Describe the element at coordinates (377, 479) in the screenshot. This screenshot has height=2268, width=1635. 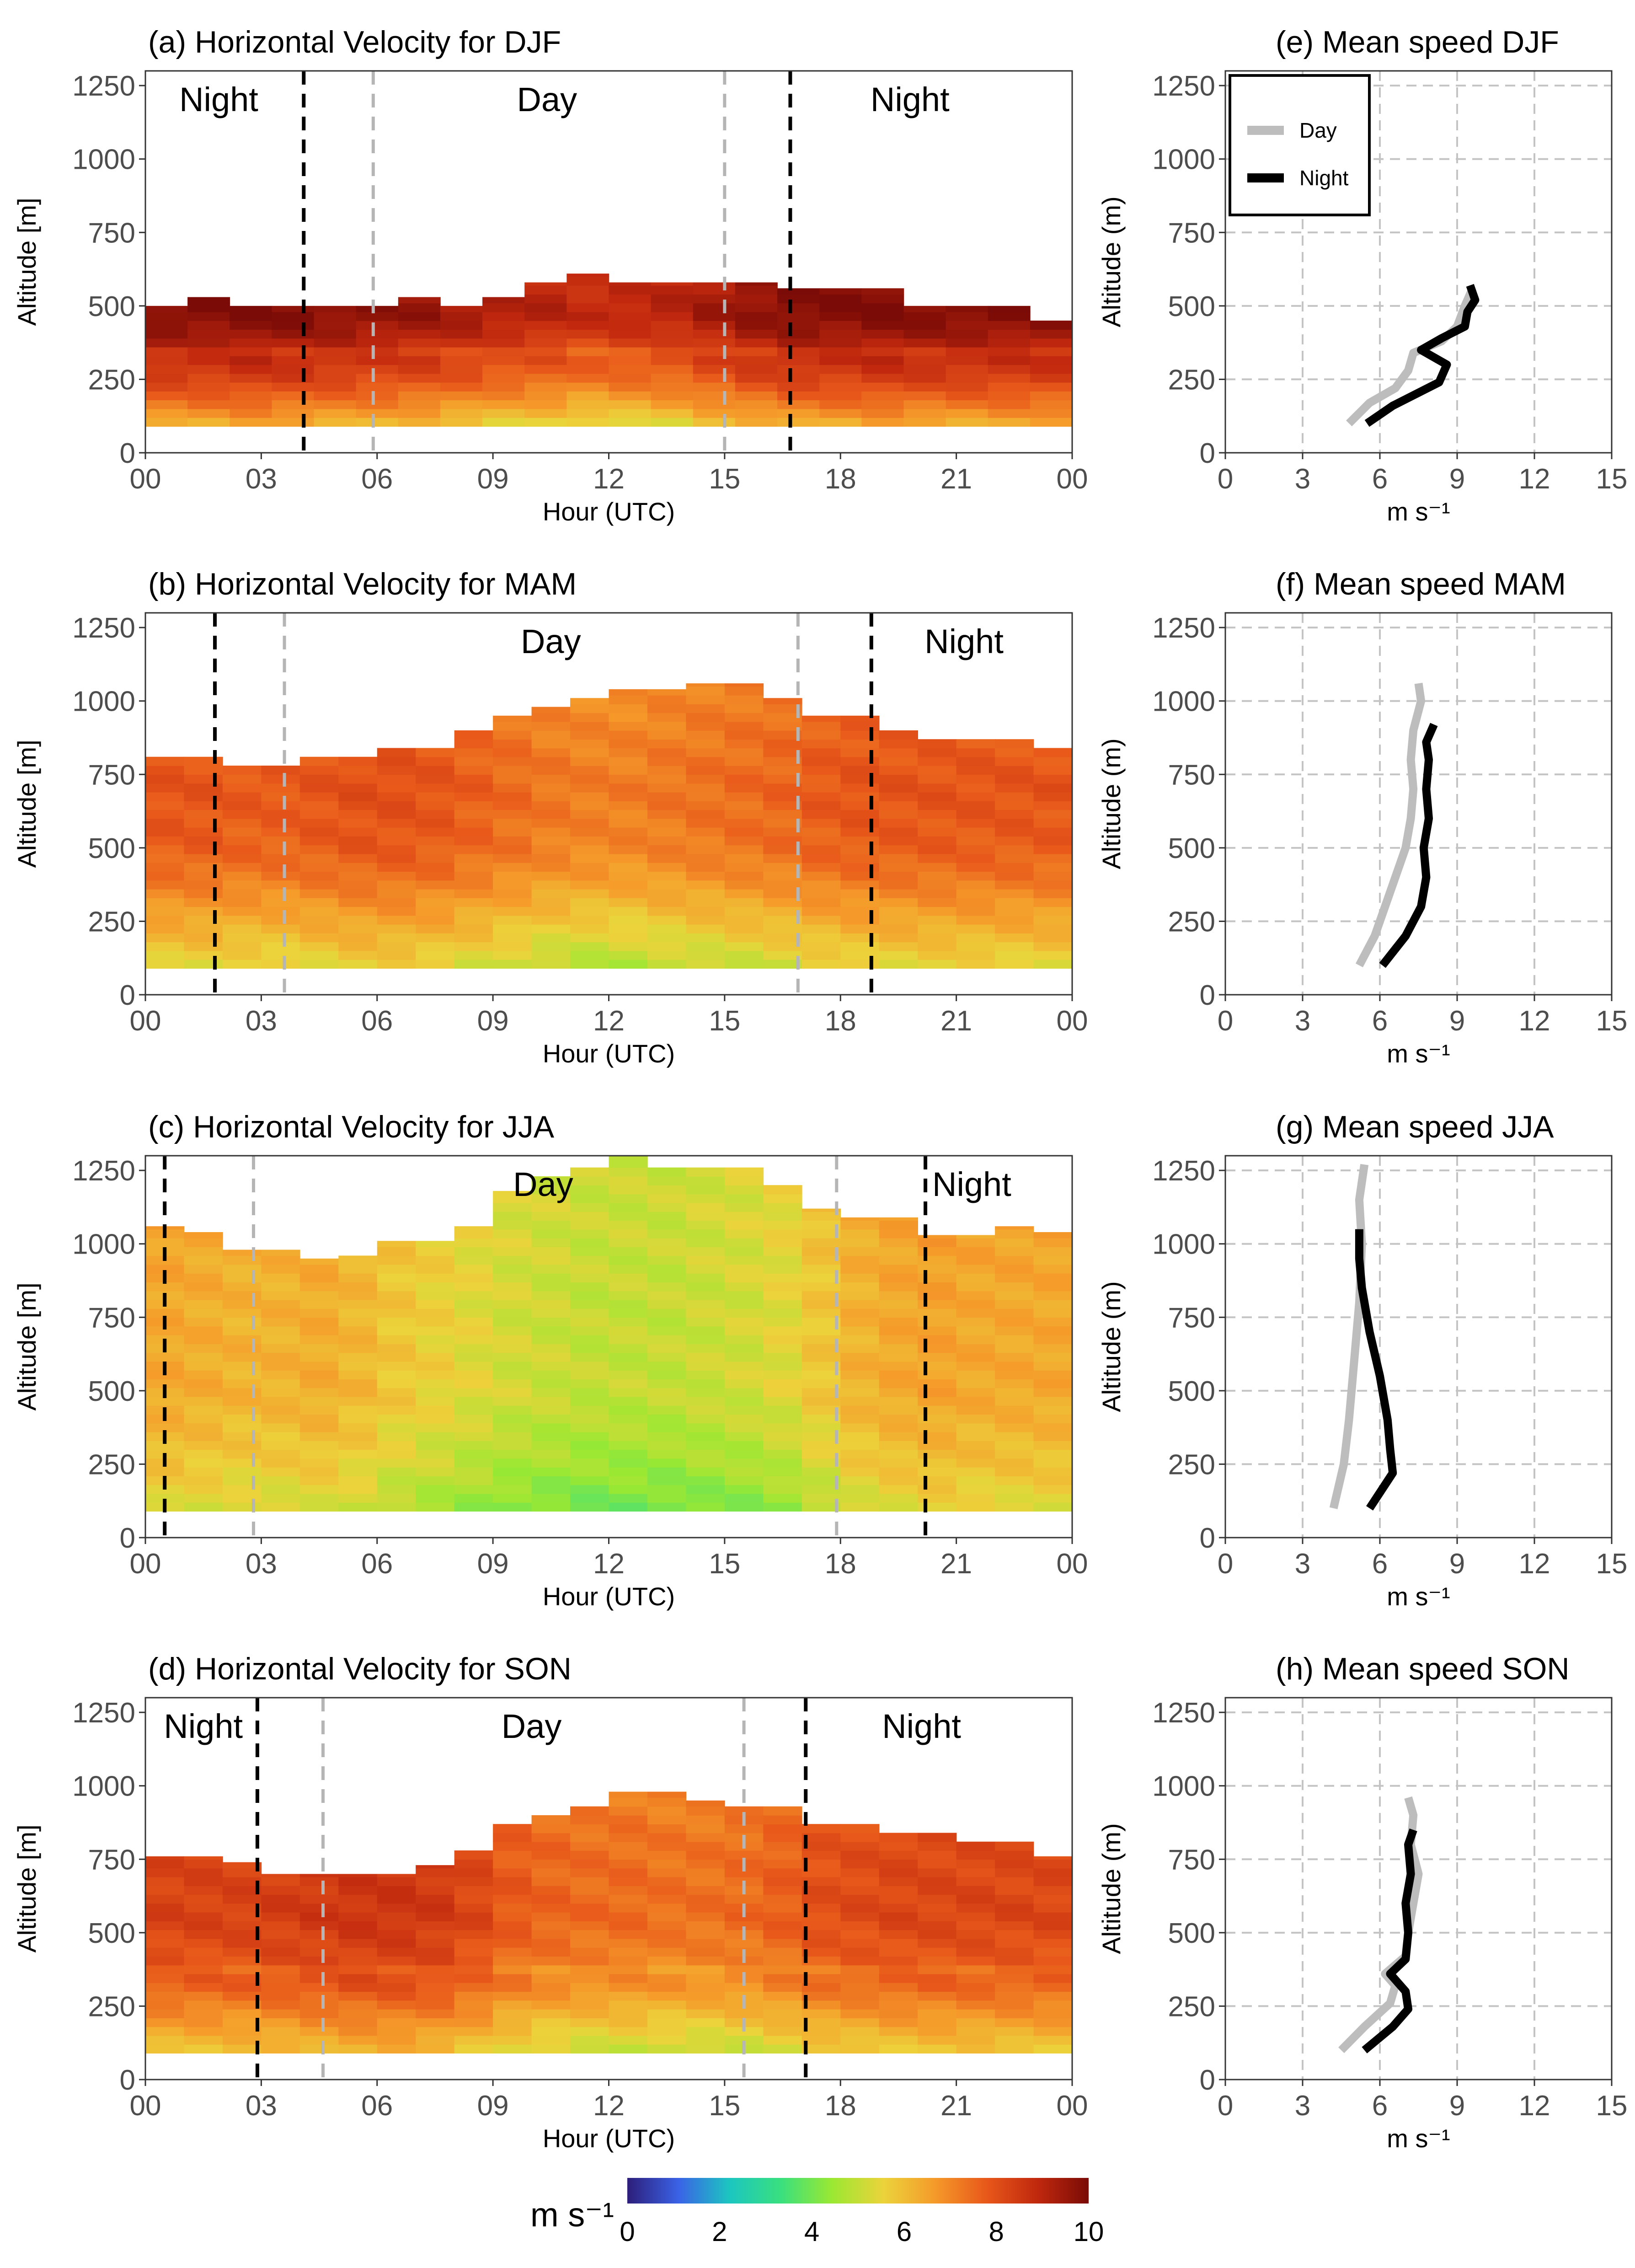
I see `heatmap-a-xtick-label: 06` at that location.